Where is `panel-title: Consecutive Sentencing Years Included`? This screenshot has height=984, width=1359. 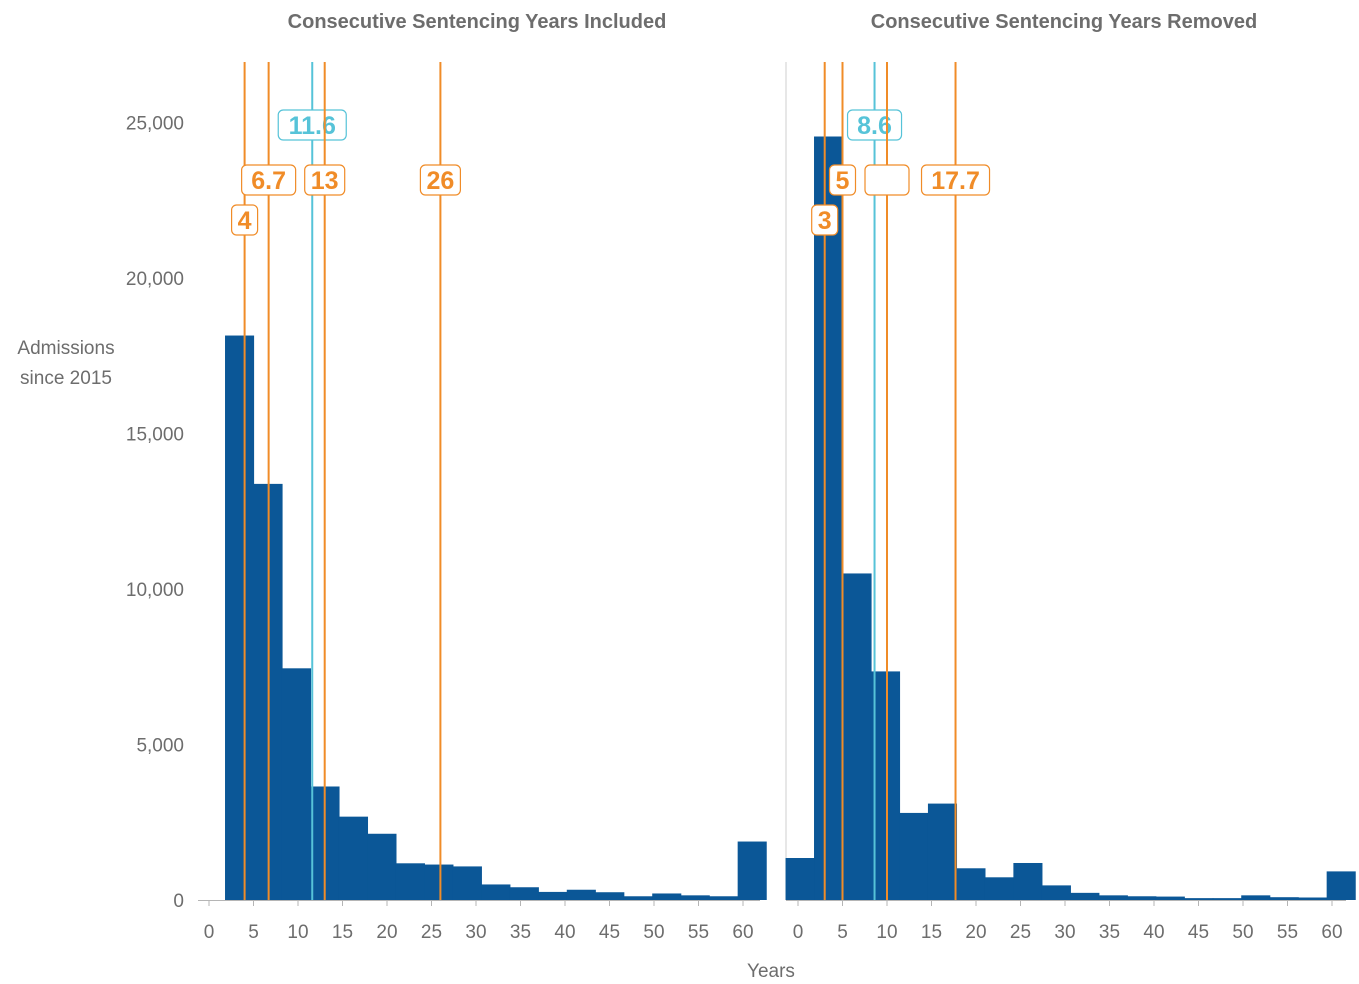 panel-title: Consecutive Sentencing Years Included is located at coordinates (477, 22).